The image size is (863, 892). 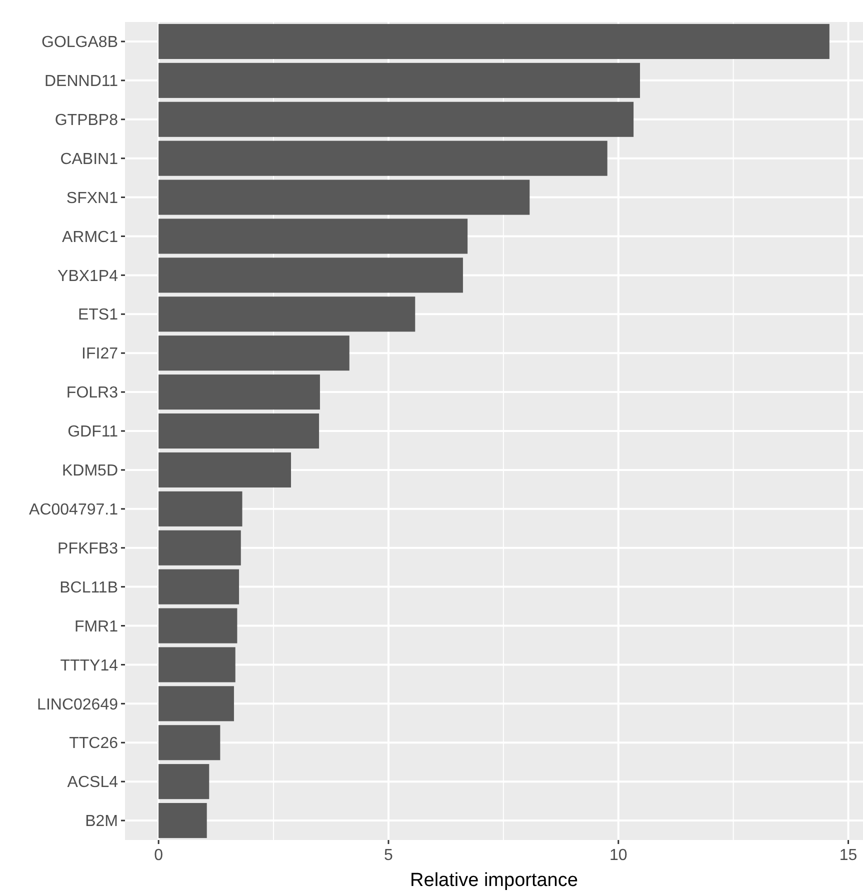 I want to click on y-tick-label: DENND11, so click(x=81, y=81).